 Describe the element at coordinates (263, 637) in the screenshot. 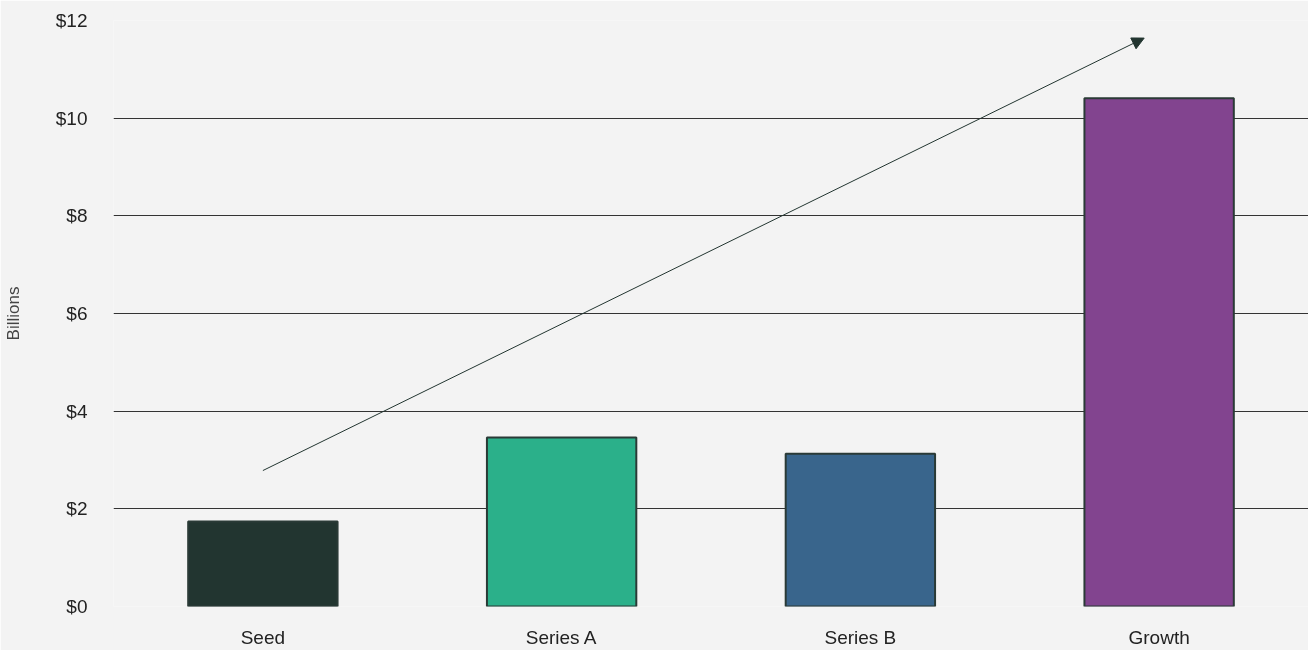

I see `x-tick-label: Seed` at that location.